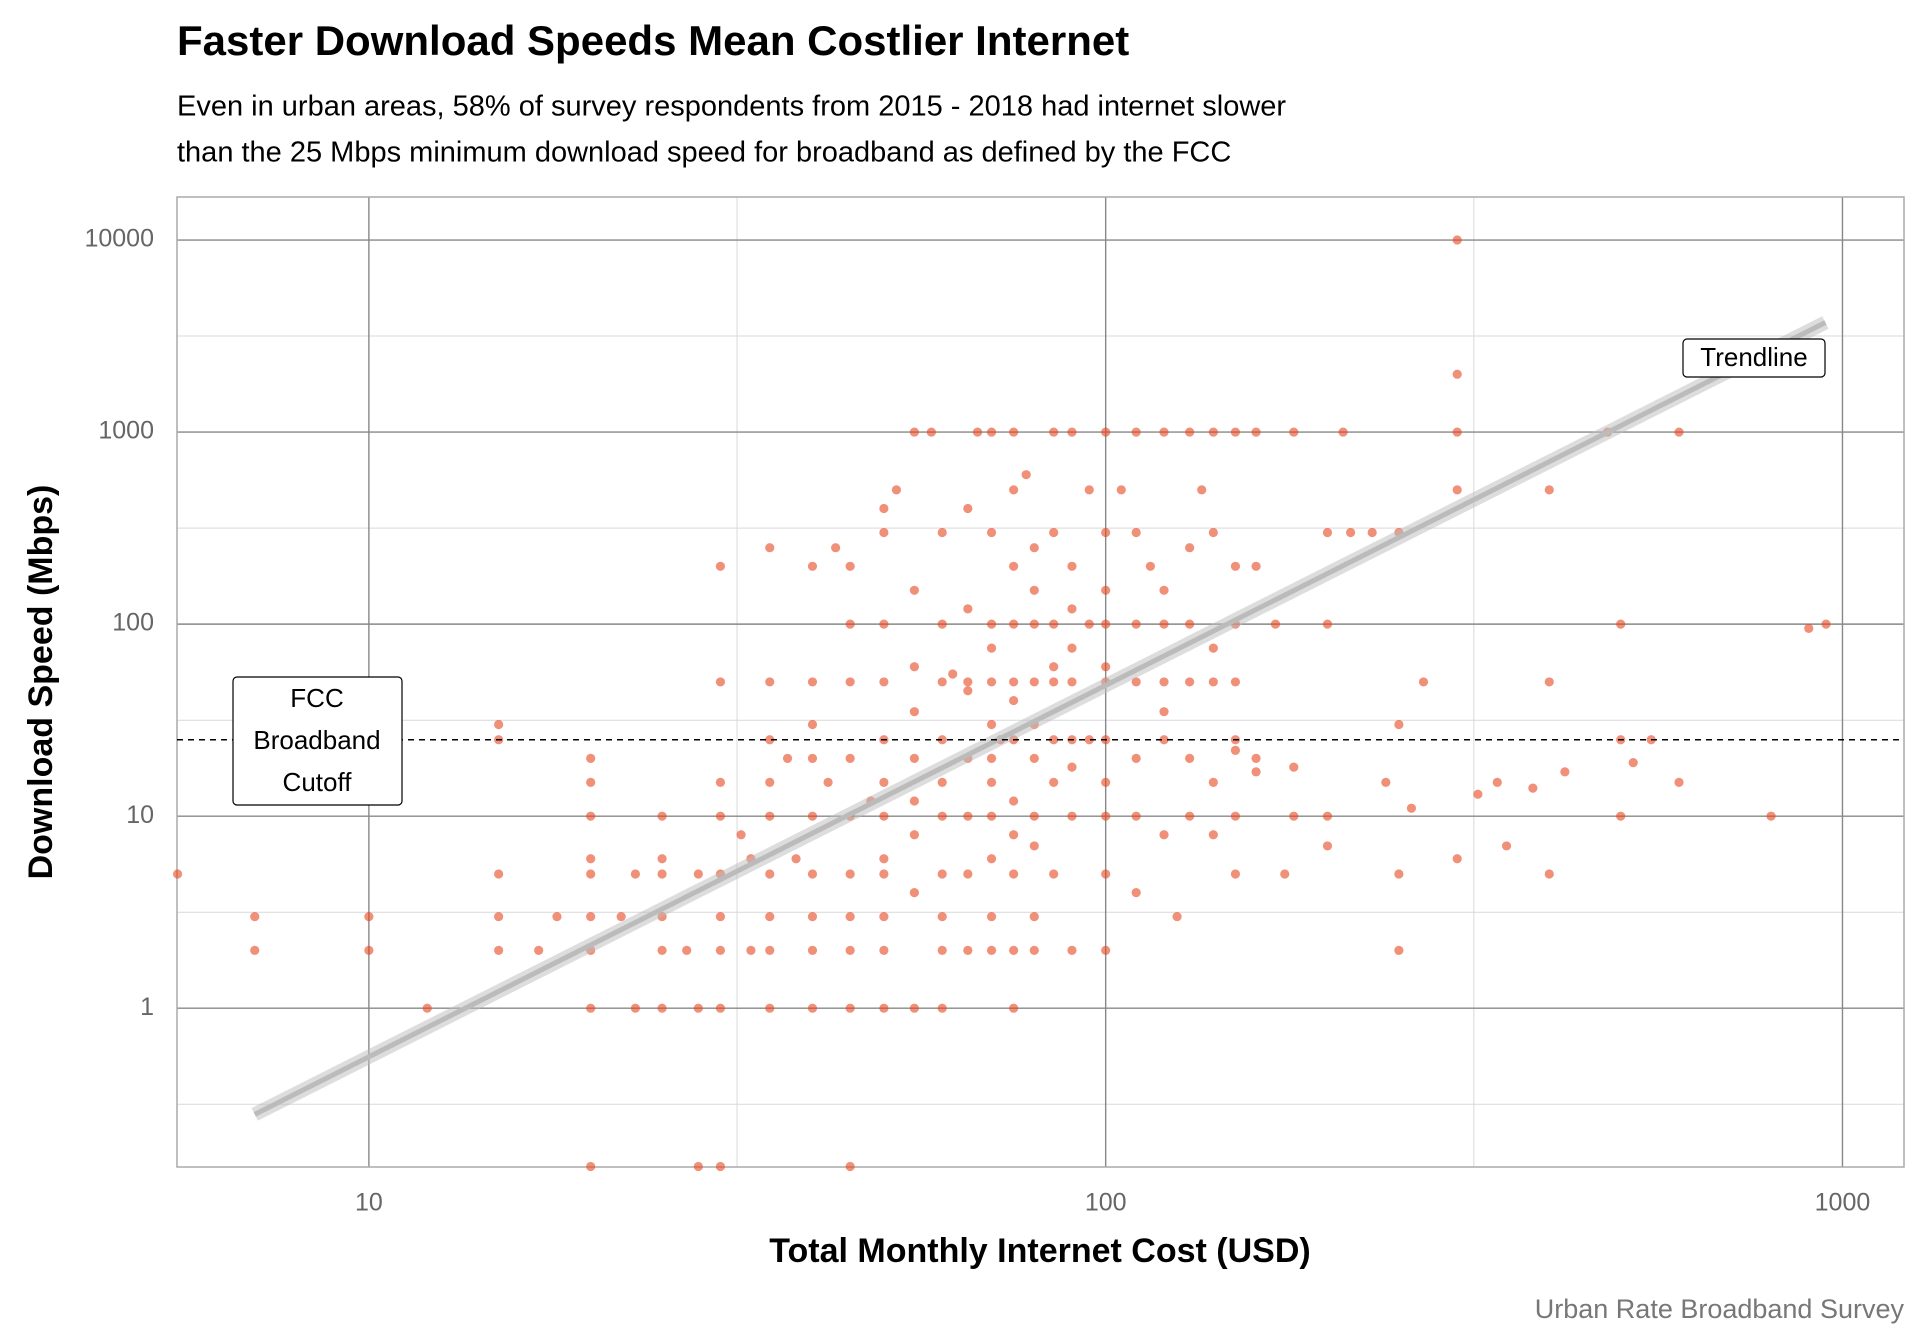 The image size is (1920, 1344). I want to click on y-axis-title: Download Speed (Mbps), so click(41, 682).